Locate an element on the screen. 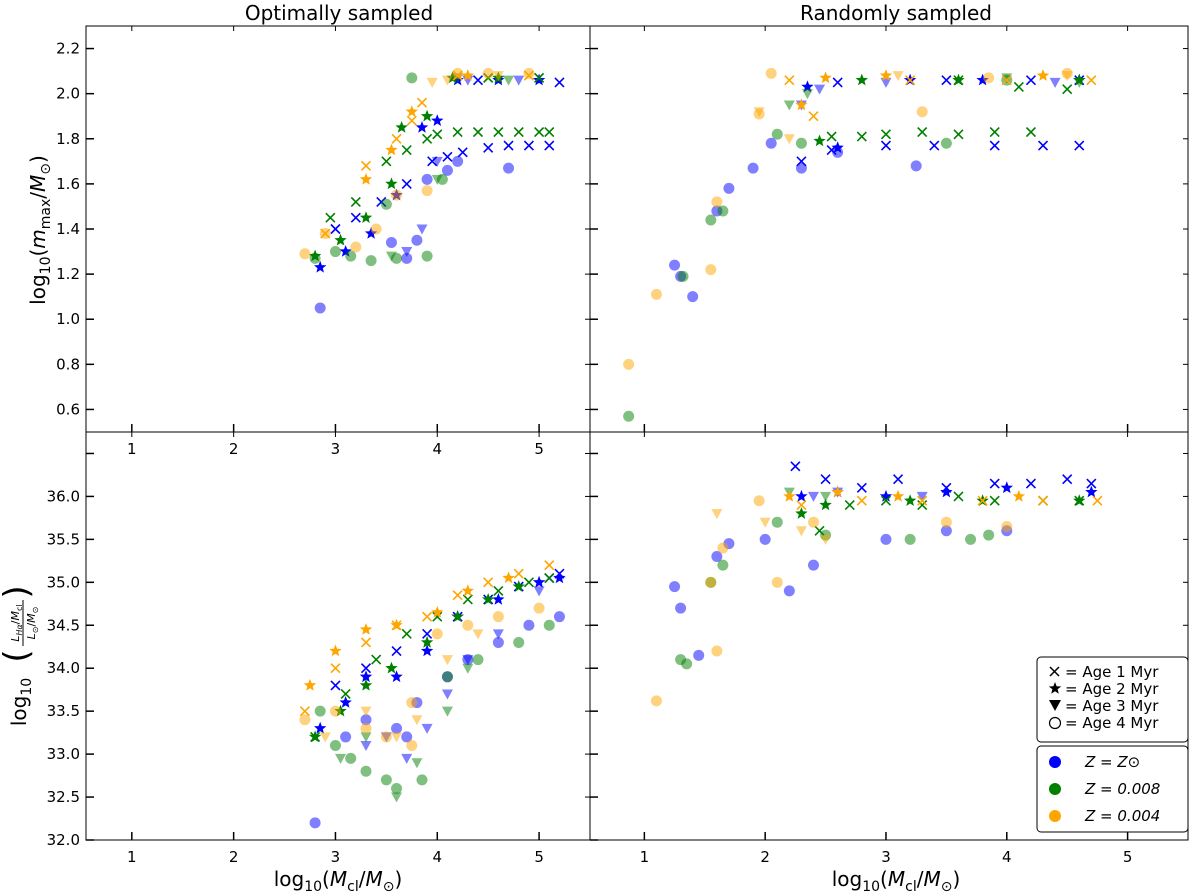  series-z-zsun-age-1-myr is located at coordinates (447, 155).